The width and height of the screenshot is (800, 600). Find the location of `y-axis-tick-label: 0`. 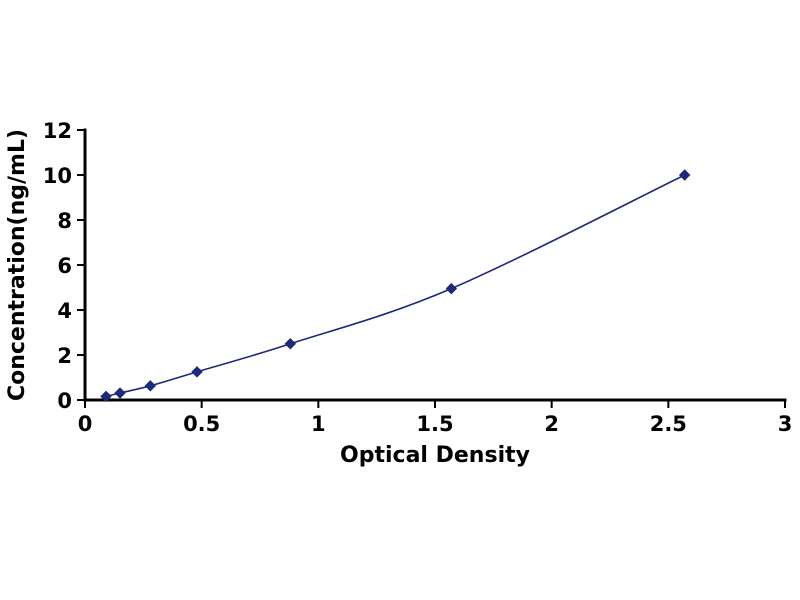

y-axis-tick-label: 0 is located at coordinates (64, 401).